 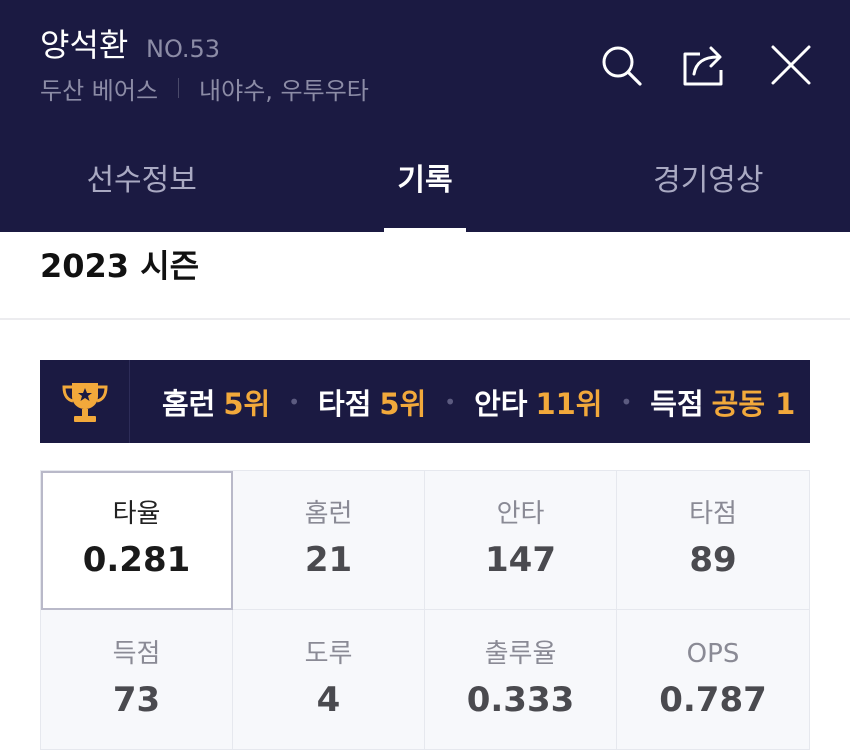 I want to click on close-button, so click(x=791, y=65).